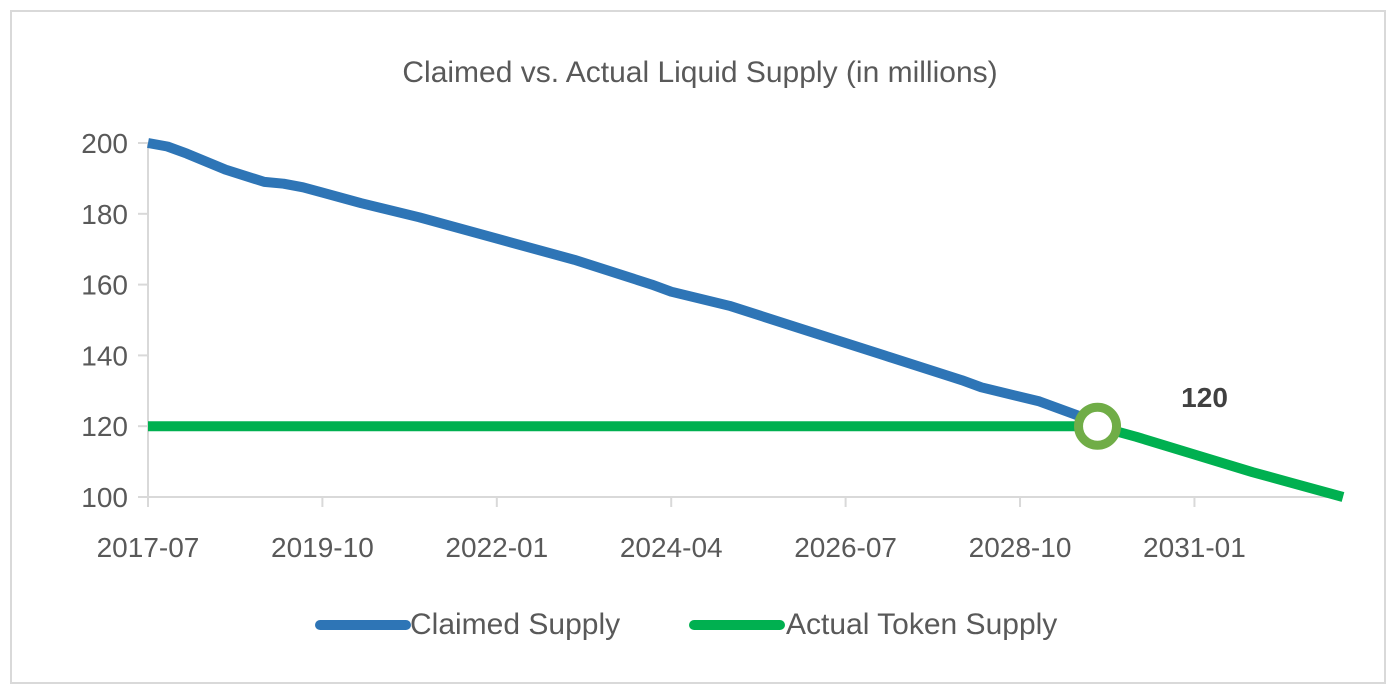  Describe the element at coordinates (686, 624) in the screenshot. I see `legend: Claimed Supply Actual Token Supply` at that location.